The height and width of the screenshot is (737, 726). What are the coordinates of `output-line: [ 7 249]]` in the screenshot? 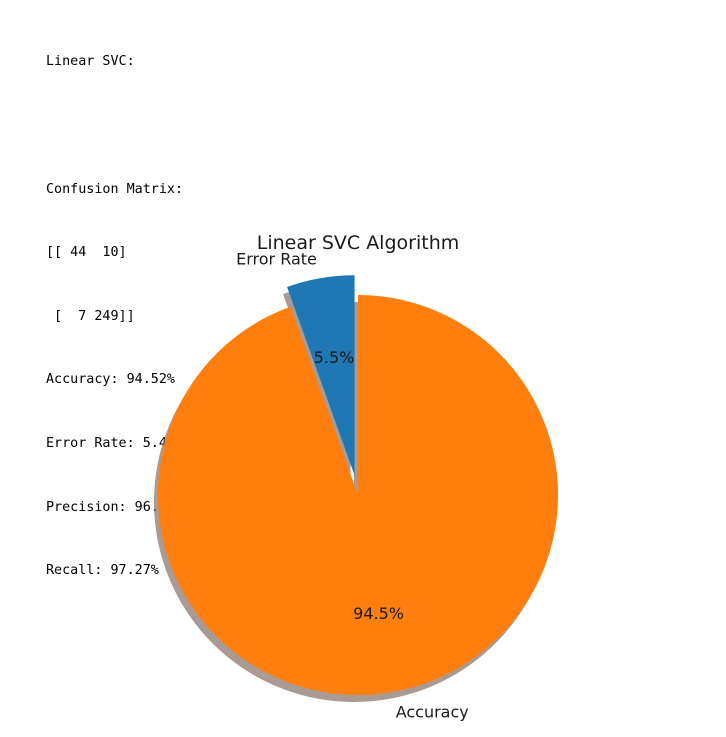 It's located at (90, 316).